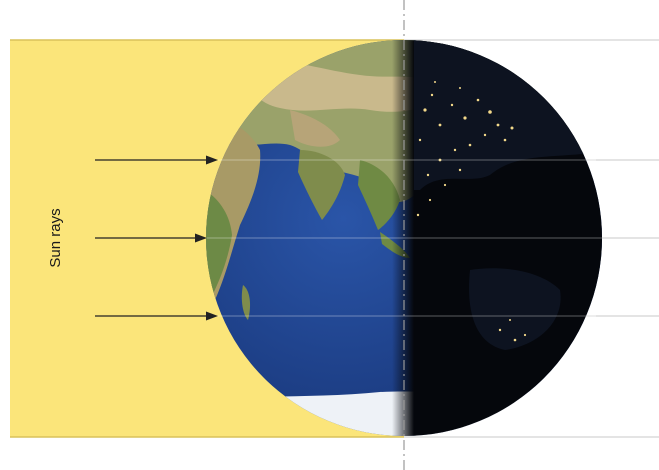  I want to click on terminator-gradient, so click(403, 238).